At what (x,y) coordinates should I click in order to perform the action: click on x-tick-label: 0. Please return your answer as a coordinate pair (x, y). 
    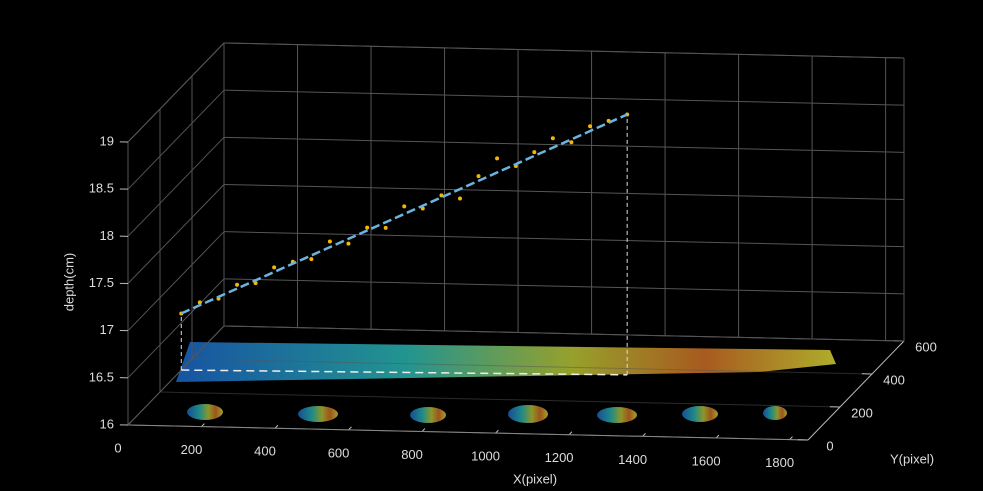
    Looking at the image, I should click on (117, 447).